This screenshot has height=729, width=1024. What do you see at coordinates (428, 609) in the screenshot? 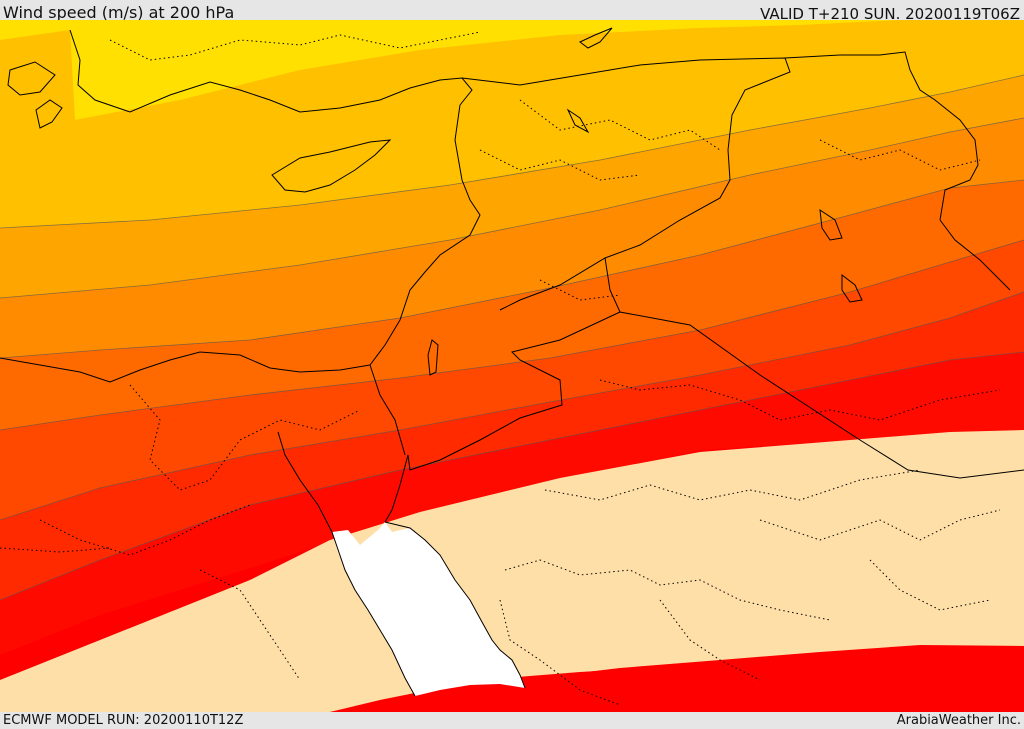
I see `red-sea` at bounding box center [428, 609].